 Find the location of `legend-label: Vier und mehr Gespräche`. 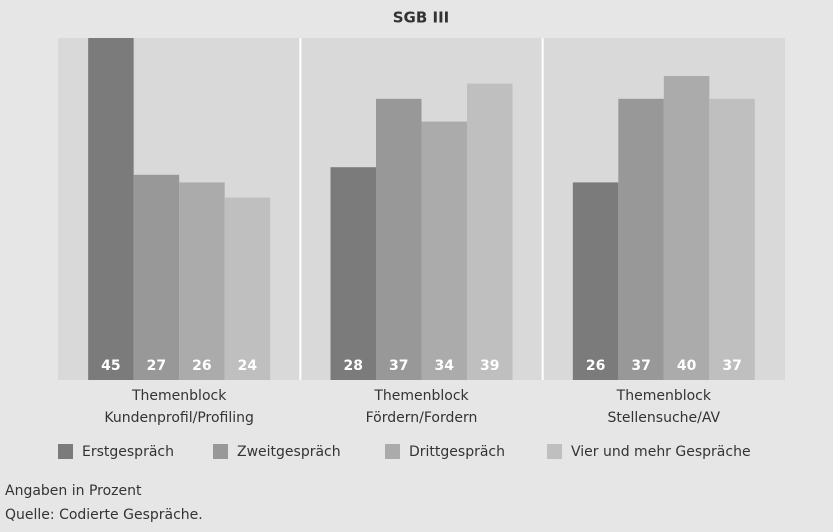

legend-label: Vier und mehr Gespräche is located at coordinates (661, 452).